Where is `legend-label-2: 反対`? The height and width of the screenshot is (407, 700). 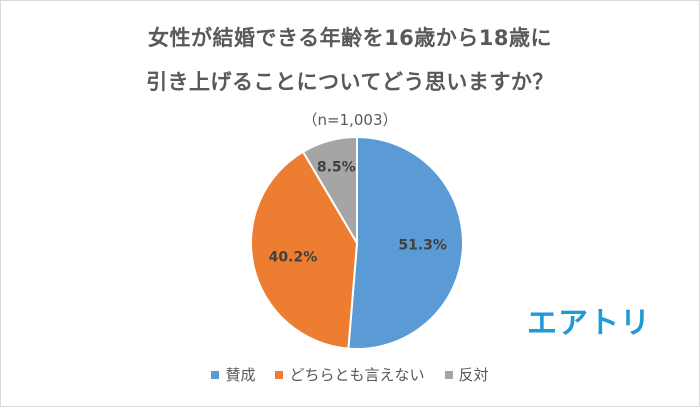
legend-label-2: 反対 is located at coordinates (473, 375).